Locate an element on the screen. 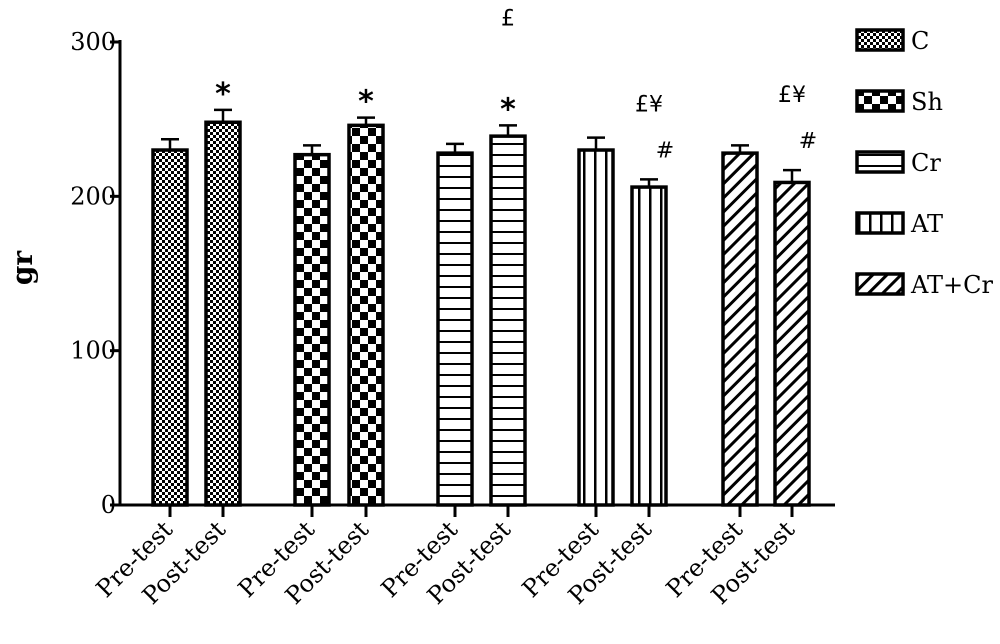  bar-Cr-Pre-test is located at coordinates (455, 324).